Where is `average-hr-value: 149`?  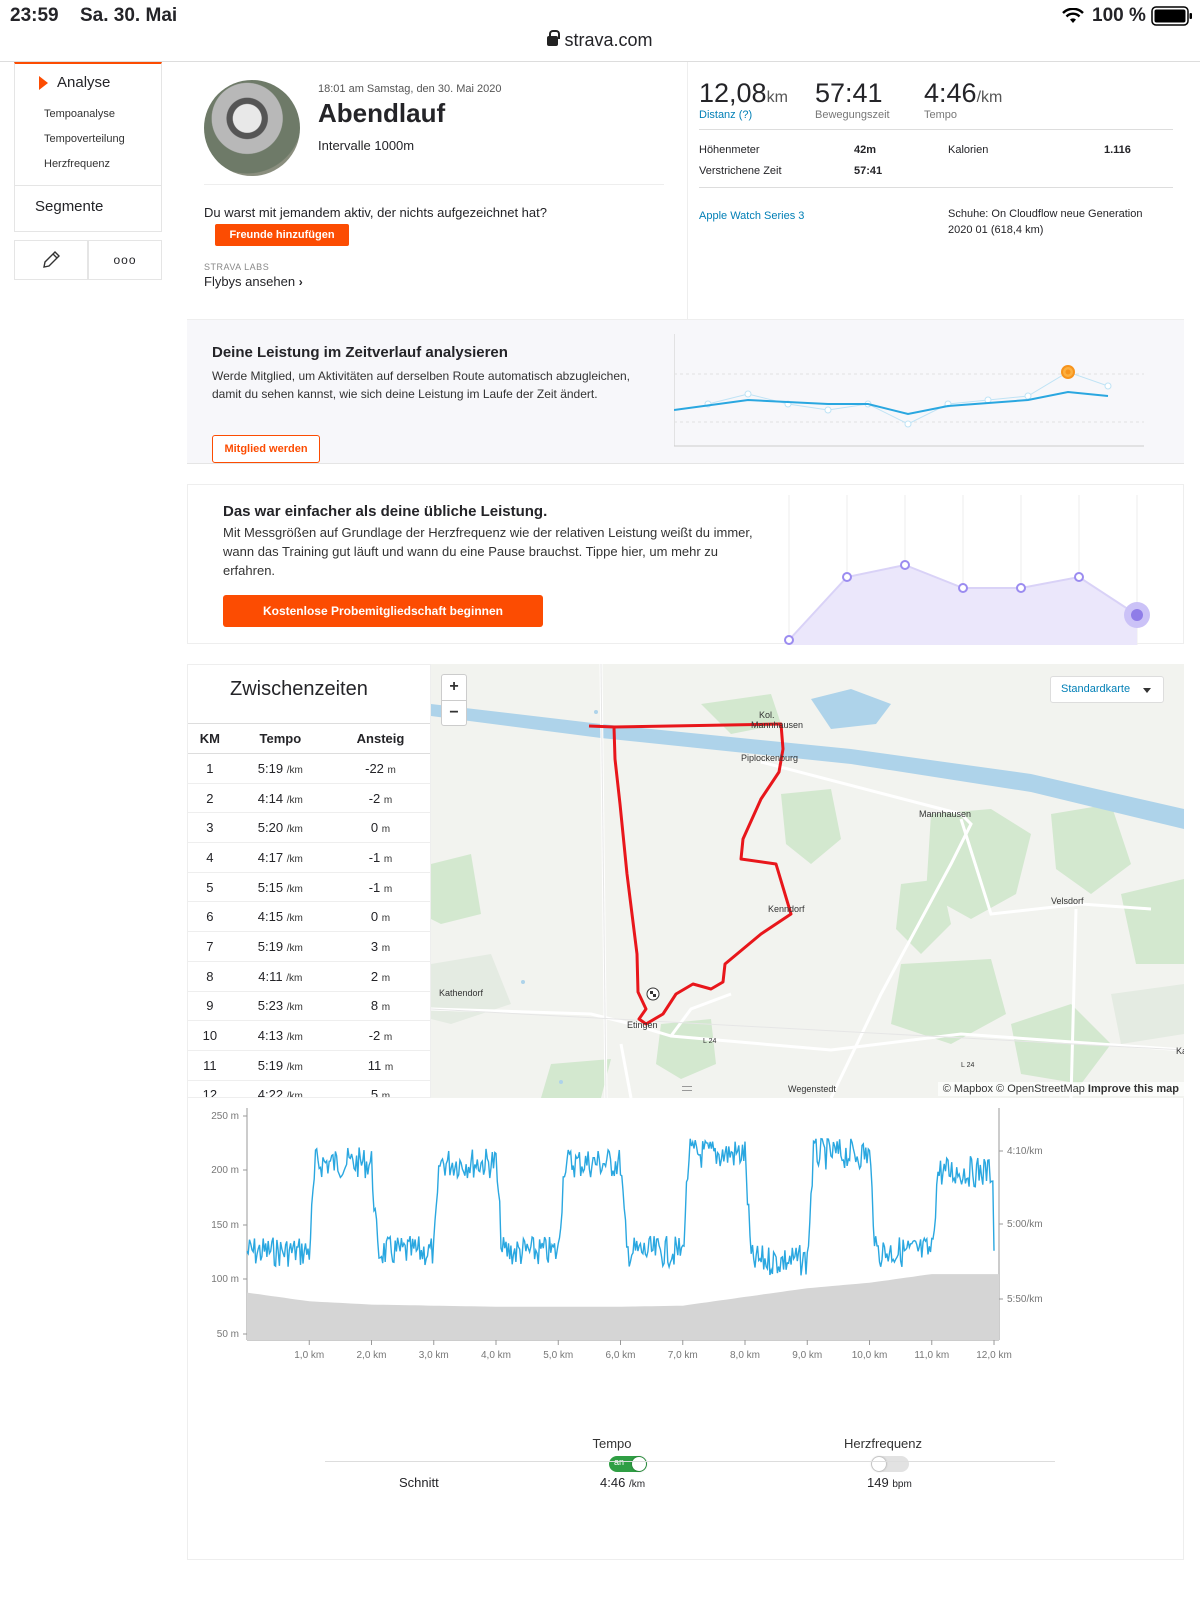
average-hr-value: 149 is located at coordinates (878, 1482).